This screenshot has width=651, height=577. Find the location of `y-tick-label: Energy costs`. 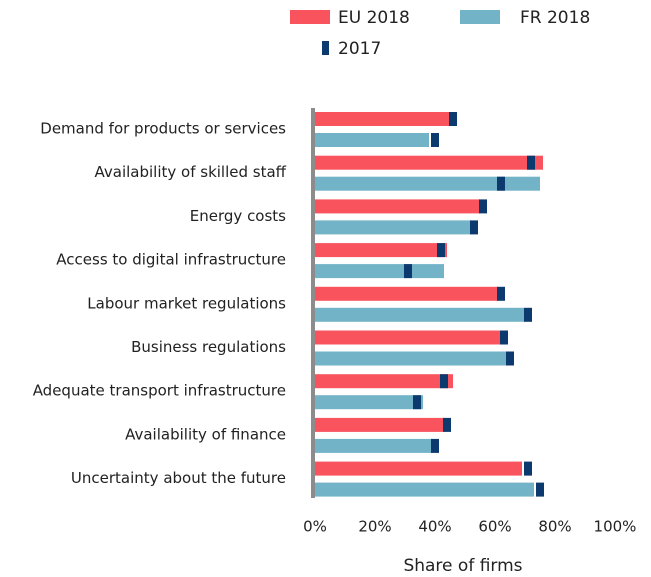

y-tick-label: Energy costs is located at coordinates (238, 216).